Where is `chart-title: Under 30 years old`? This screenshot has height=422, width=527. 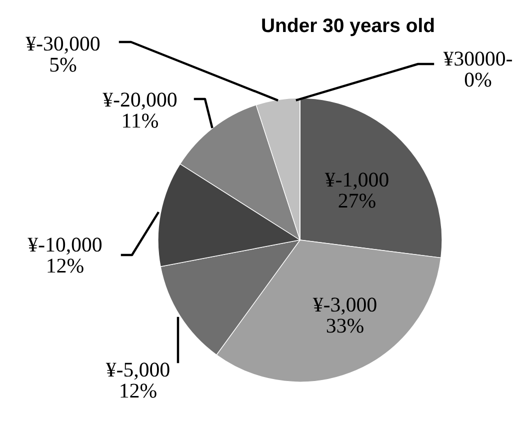
chart-title: Under 30 years old is located at coordinates (348, 27).